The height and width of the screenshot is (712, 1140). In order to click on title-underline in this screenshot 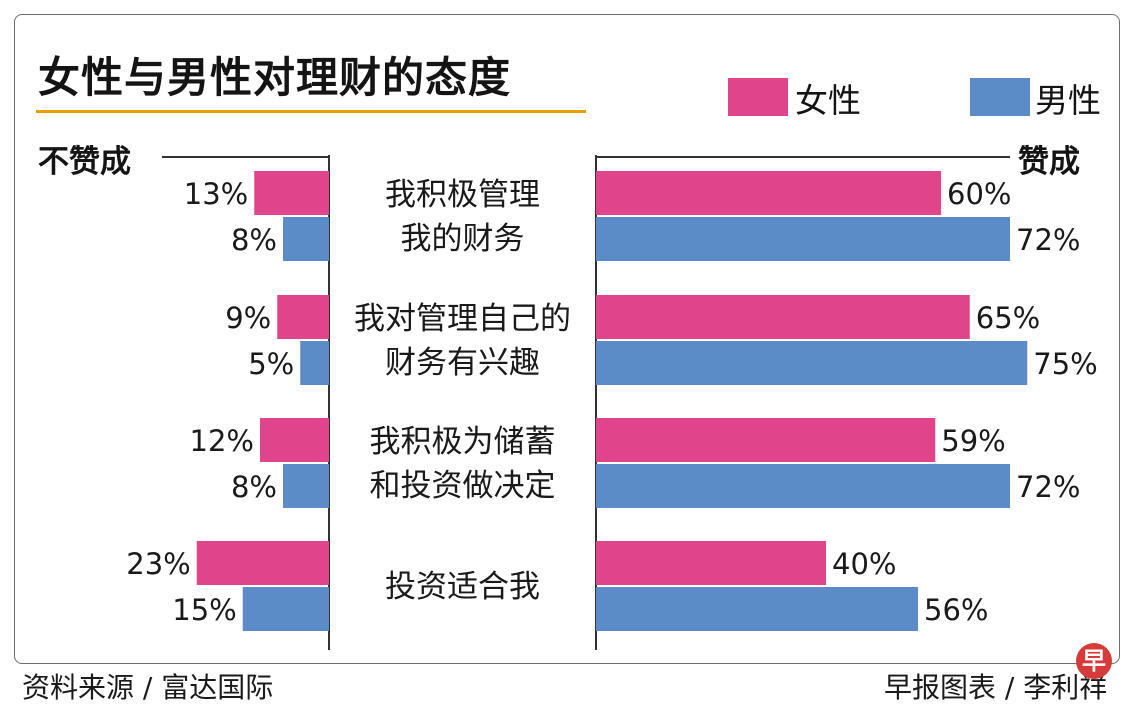, I will do `click(311, 111)`.